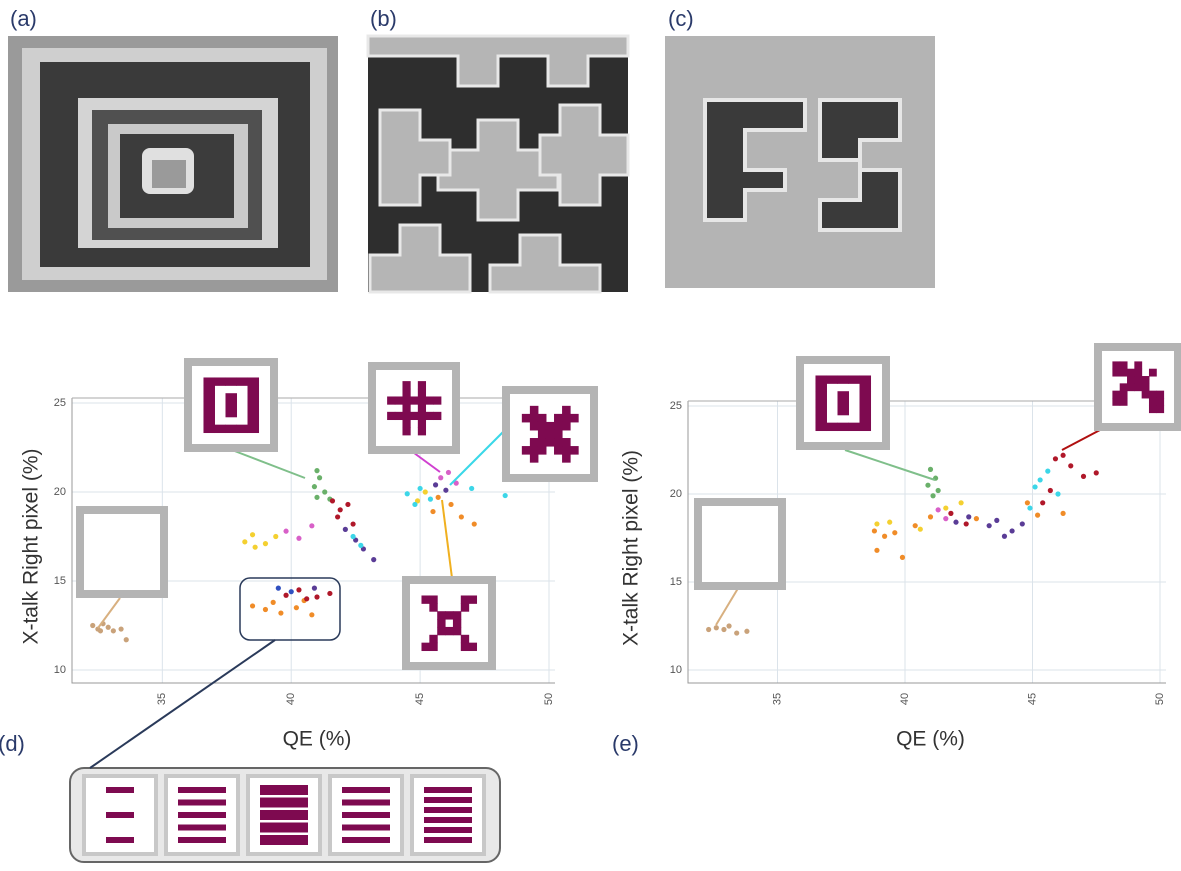 The image size is (1181, 871). I want to click on x-axis-label: QE (%), so click(930, 739).